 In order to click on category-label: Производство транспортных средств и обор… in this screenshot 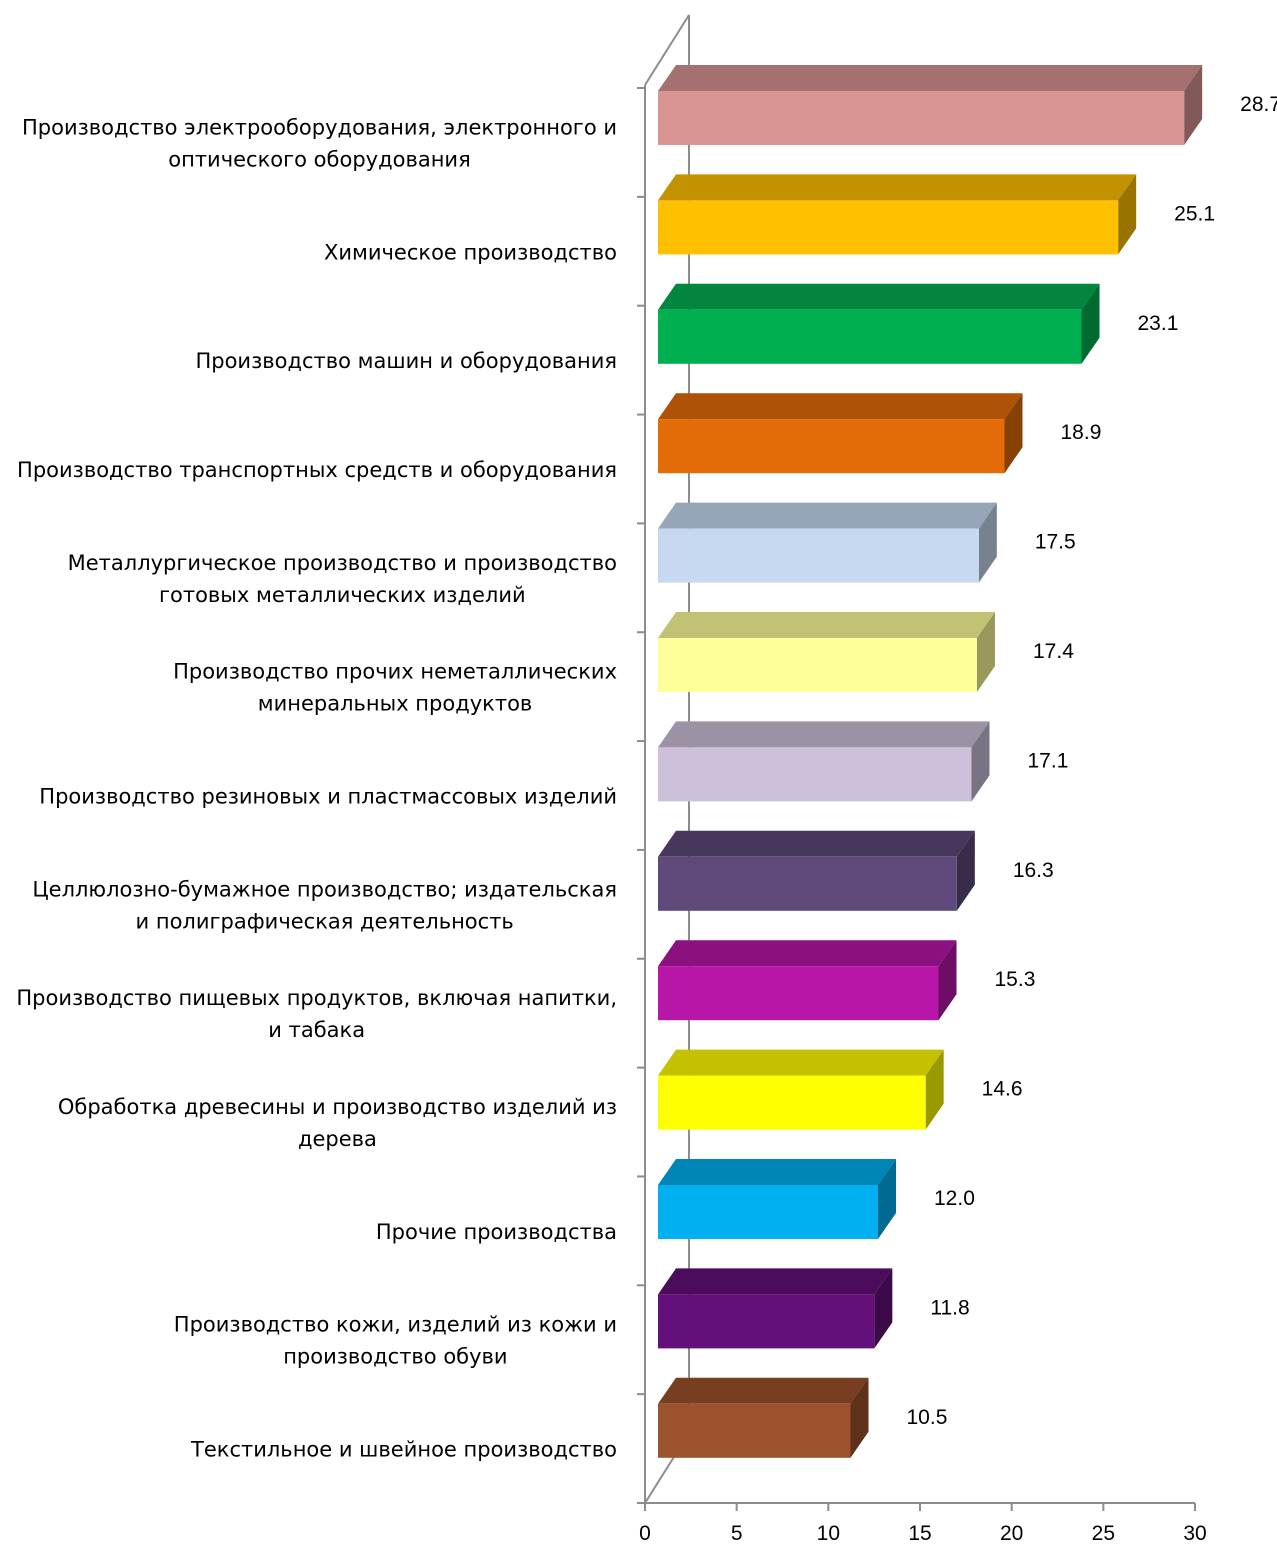, I will do `click(317, 470)`.